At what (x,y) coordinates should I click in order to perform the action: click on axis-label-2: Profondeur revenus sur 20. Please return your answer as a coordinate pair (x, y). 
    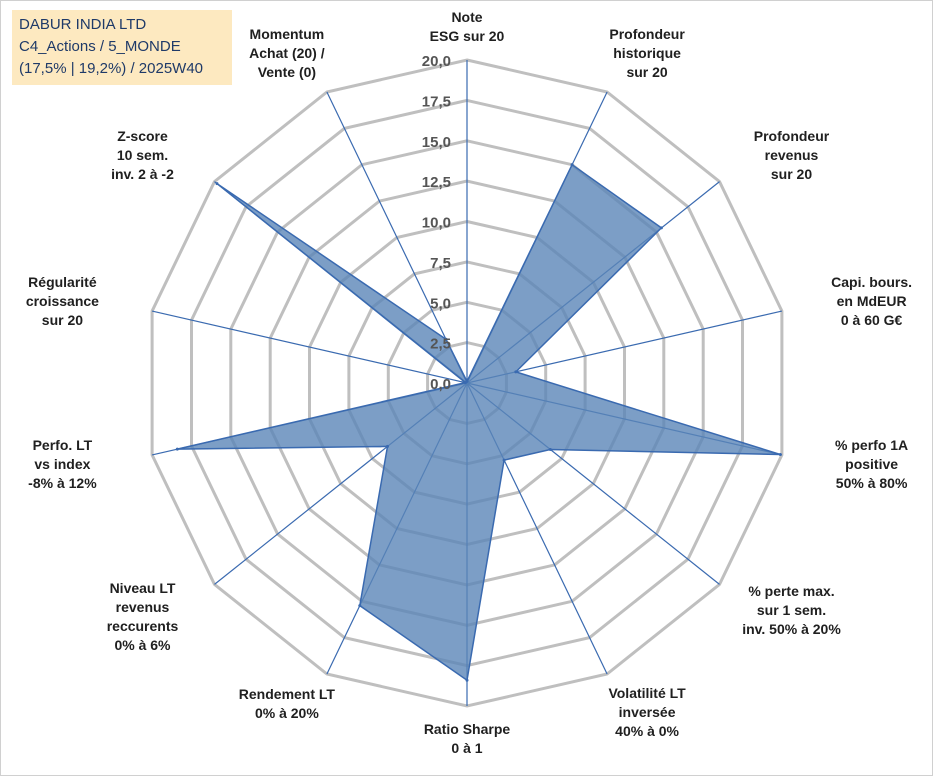
    Looking at the image, I should click on (791, 154).